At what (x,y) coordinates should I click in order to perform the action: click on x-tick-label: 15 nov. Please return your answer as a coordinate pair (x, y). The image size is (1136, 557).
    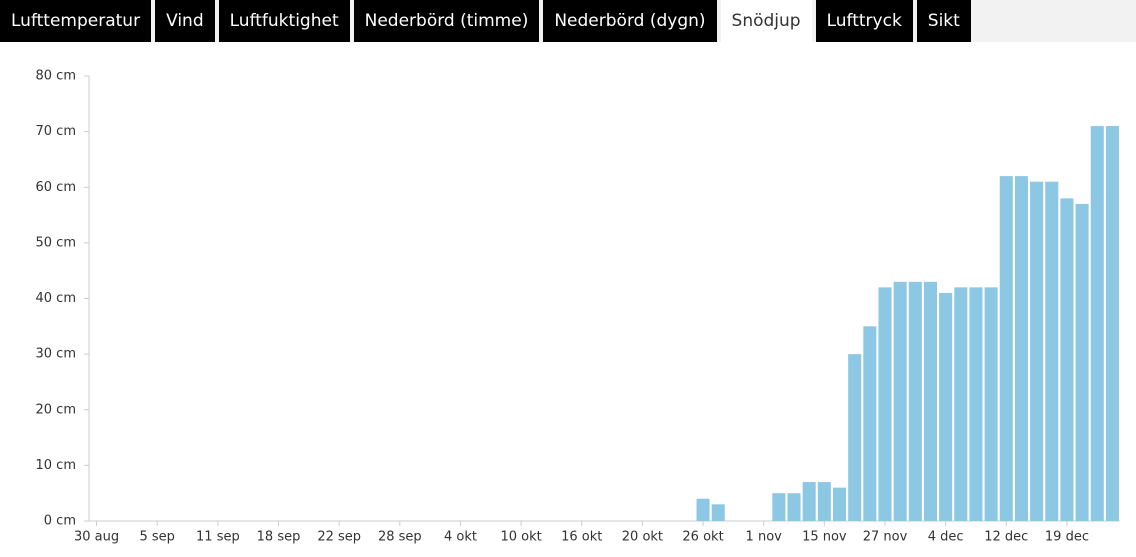
    Looking at the image, I should click on (824, 537).